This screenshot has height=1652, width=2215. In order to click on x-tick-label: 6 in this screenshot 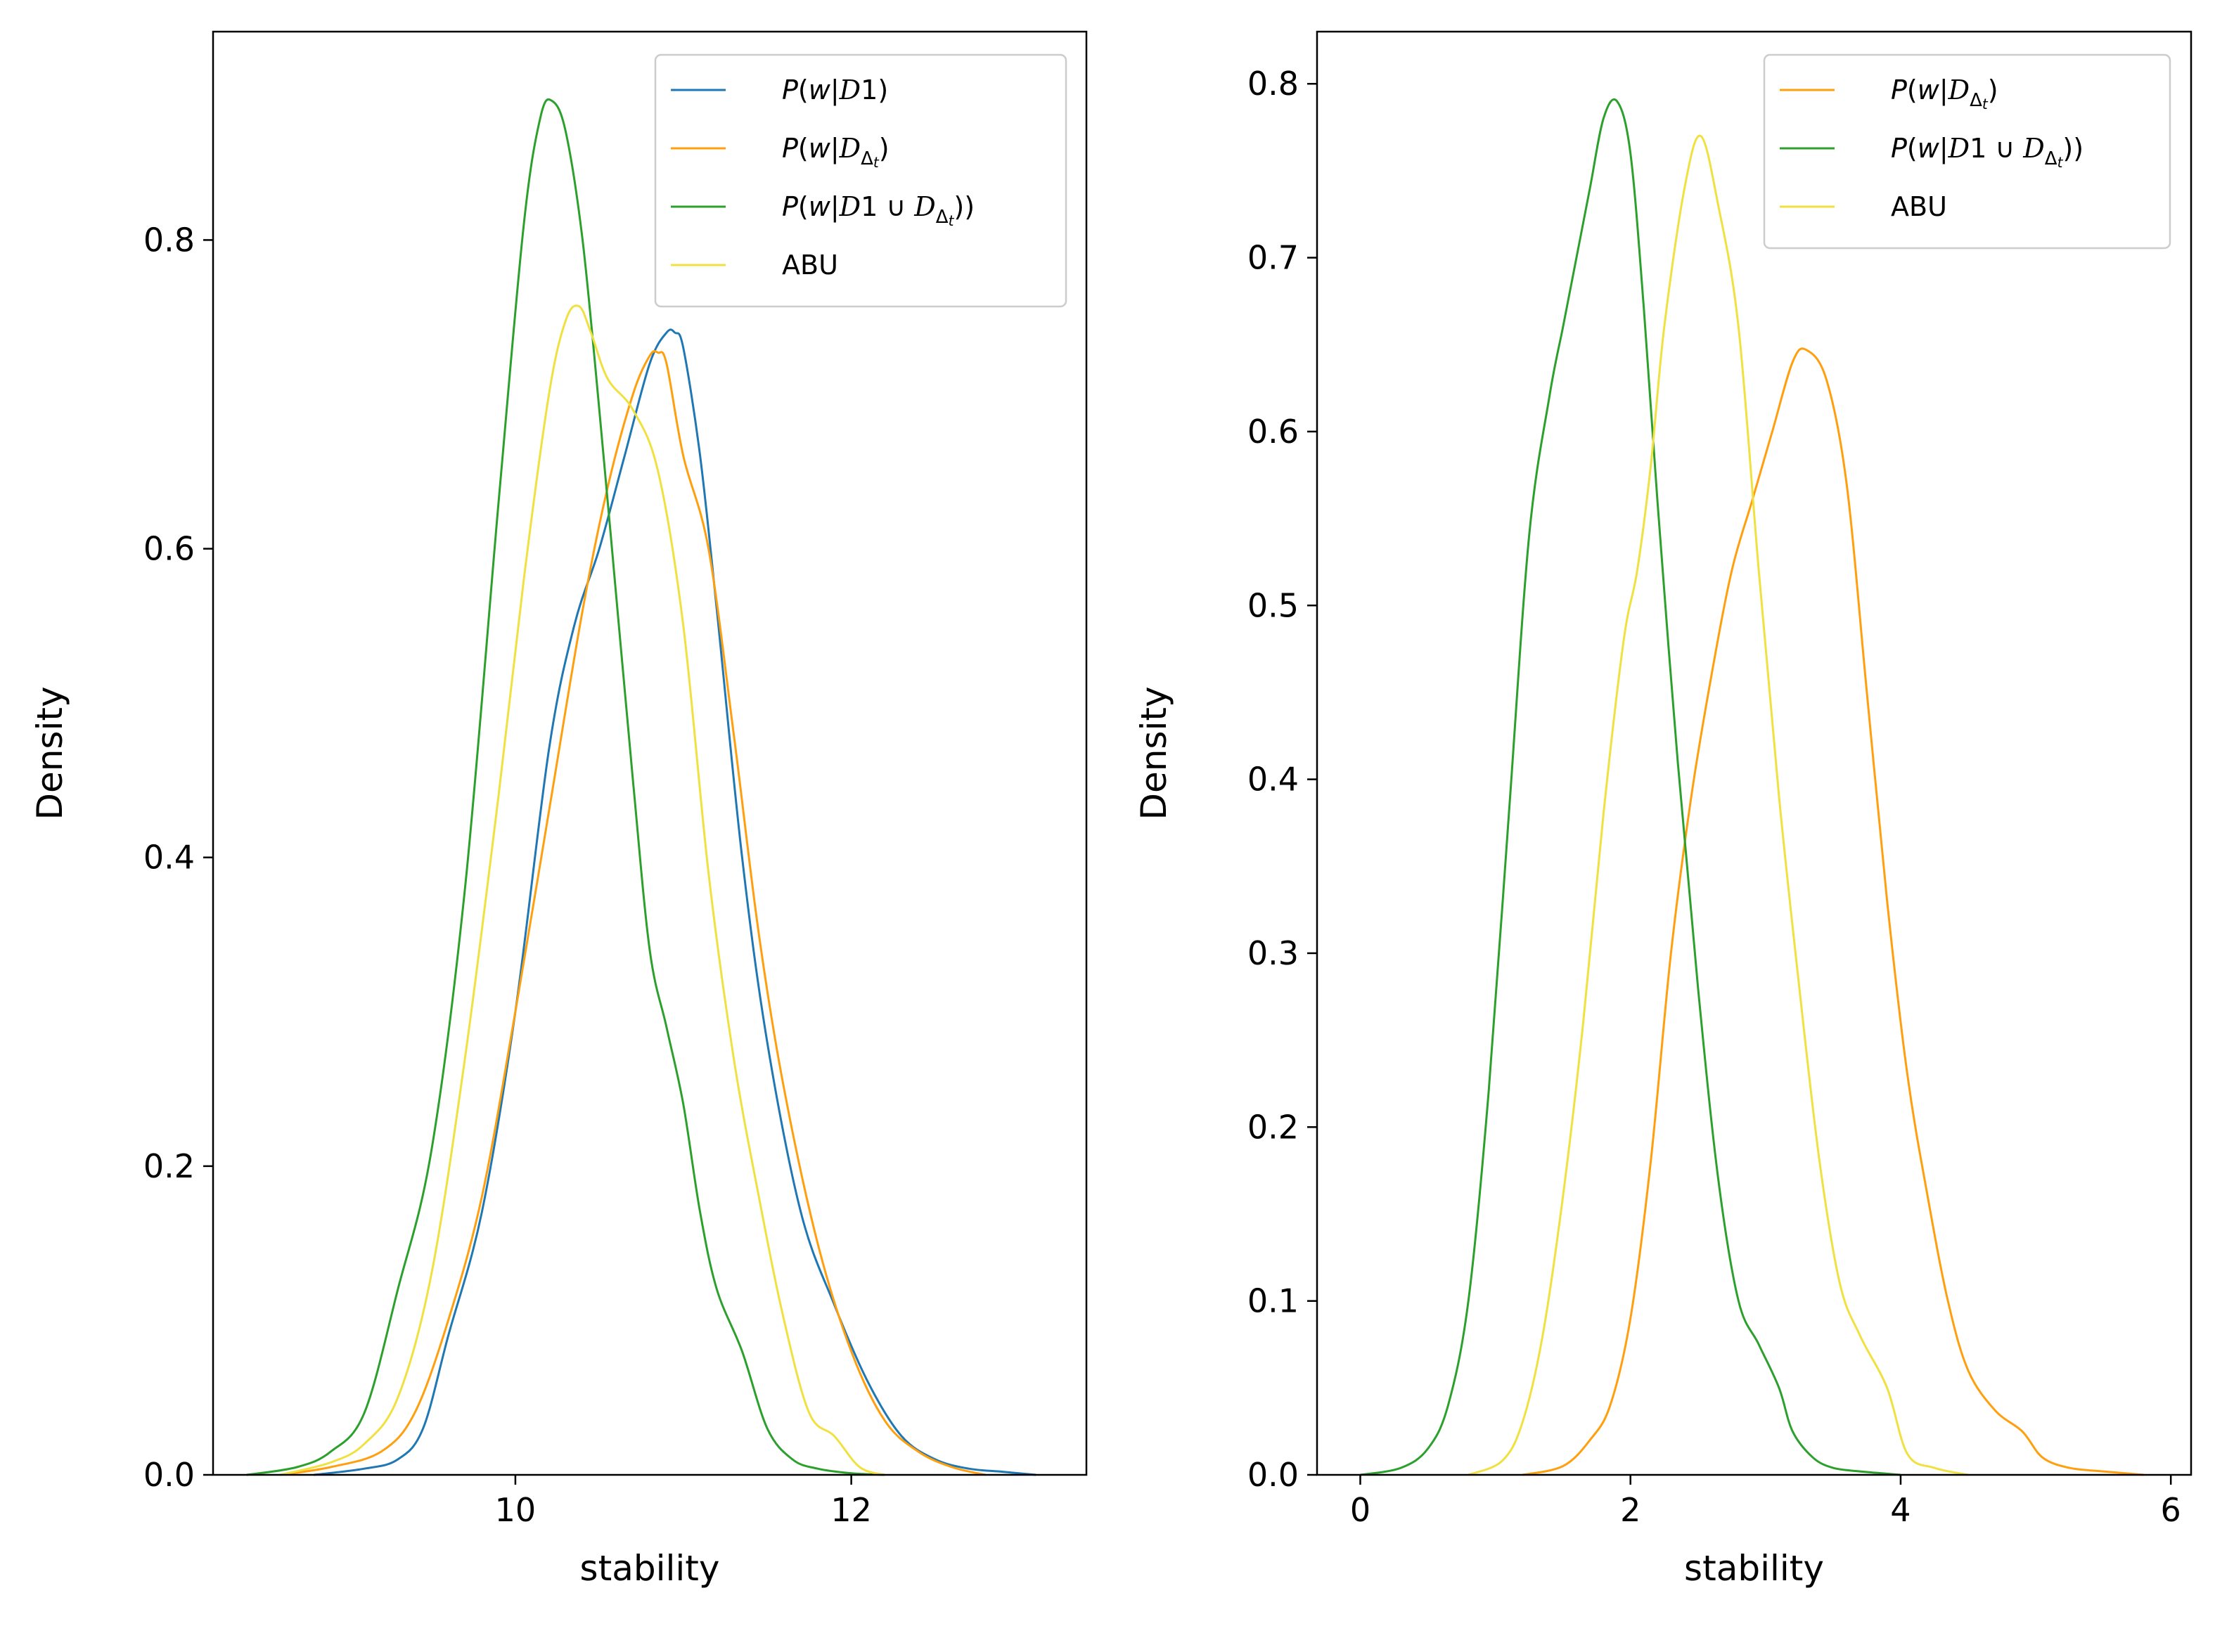, I will do `click(2171, 1510)`.